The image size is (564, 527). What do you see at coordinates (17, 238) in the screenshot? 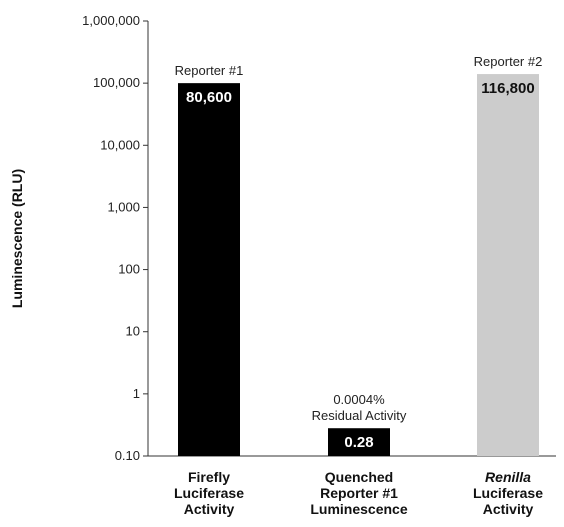
I see `y-axis-label: Luminescence (RLU)` at bounding box center [17, 238].